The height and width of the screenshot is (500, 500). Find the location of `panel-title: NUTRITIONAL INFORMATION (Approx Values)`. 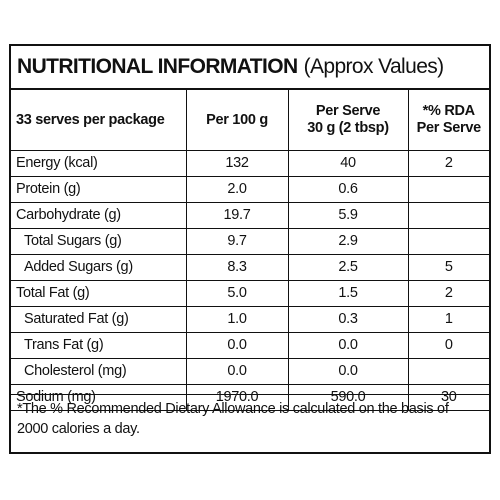

panel-title: NUTRITIONAL INFORMATION (Approx Values) is located at coordinates (250, 68).